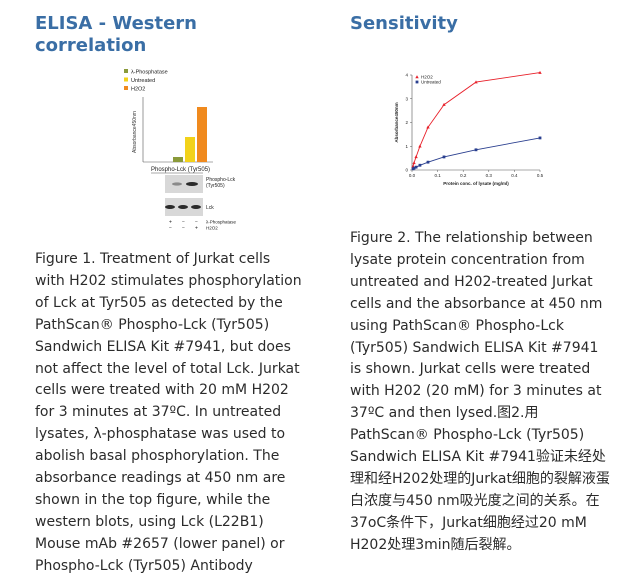 The width and height of the screenshot is (643, 579). I want to click on blot-title: Phospho-Lck (Tyr505), so click(180, 170).